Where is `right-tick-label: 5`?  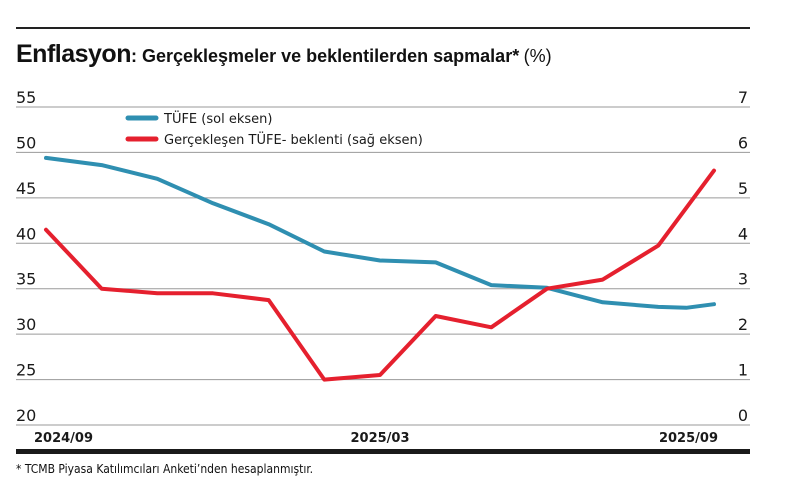
right-tick-label: 5 is located at coordinates (743, 188).